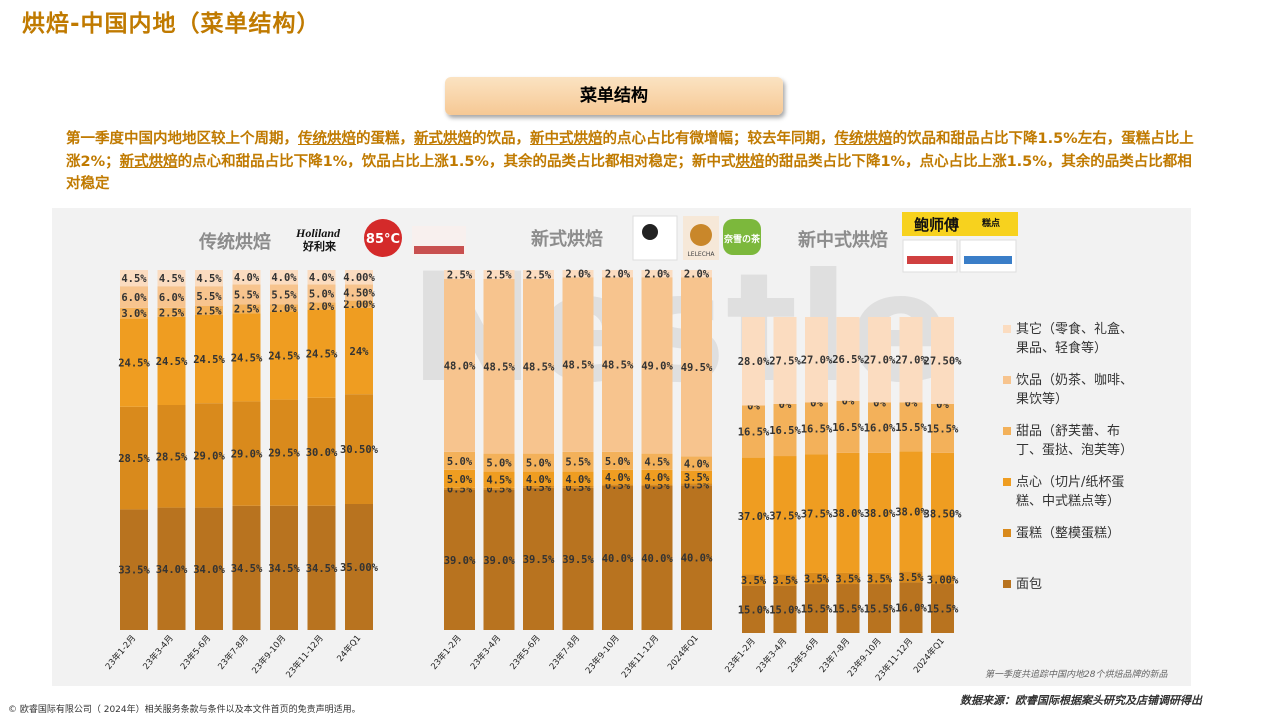 The height and width of the screenshot is (720, 1280). I want to click on summary-fragment: 第一季度中国内地地区较上个周期，, so click(182, 139).